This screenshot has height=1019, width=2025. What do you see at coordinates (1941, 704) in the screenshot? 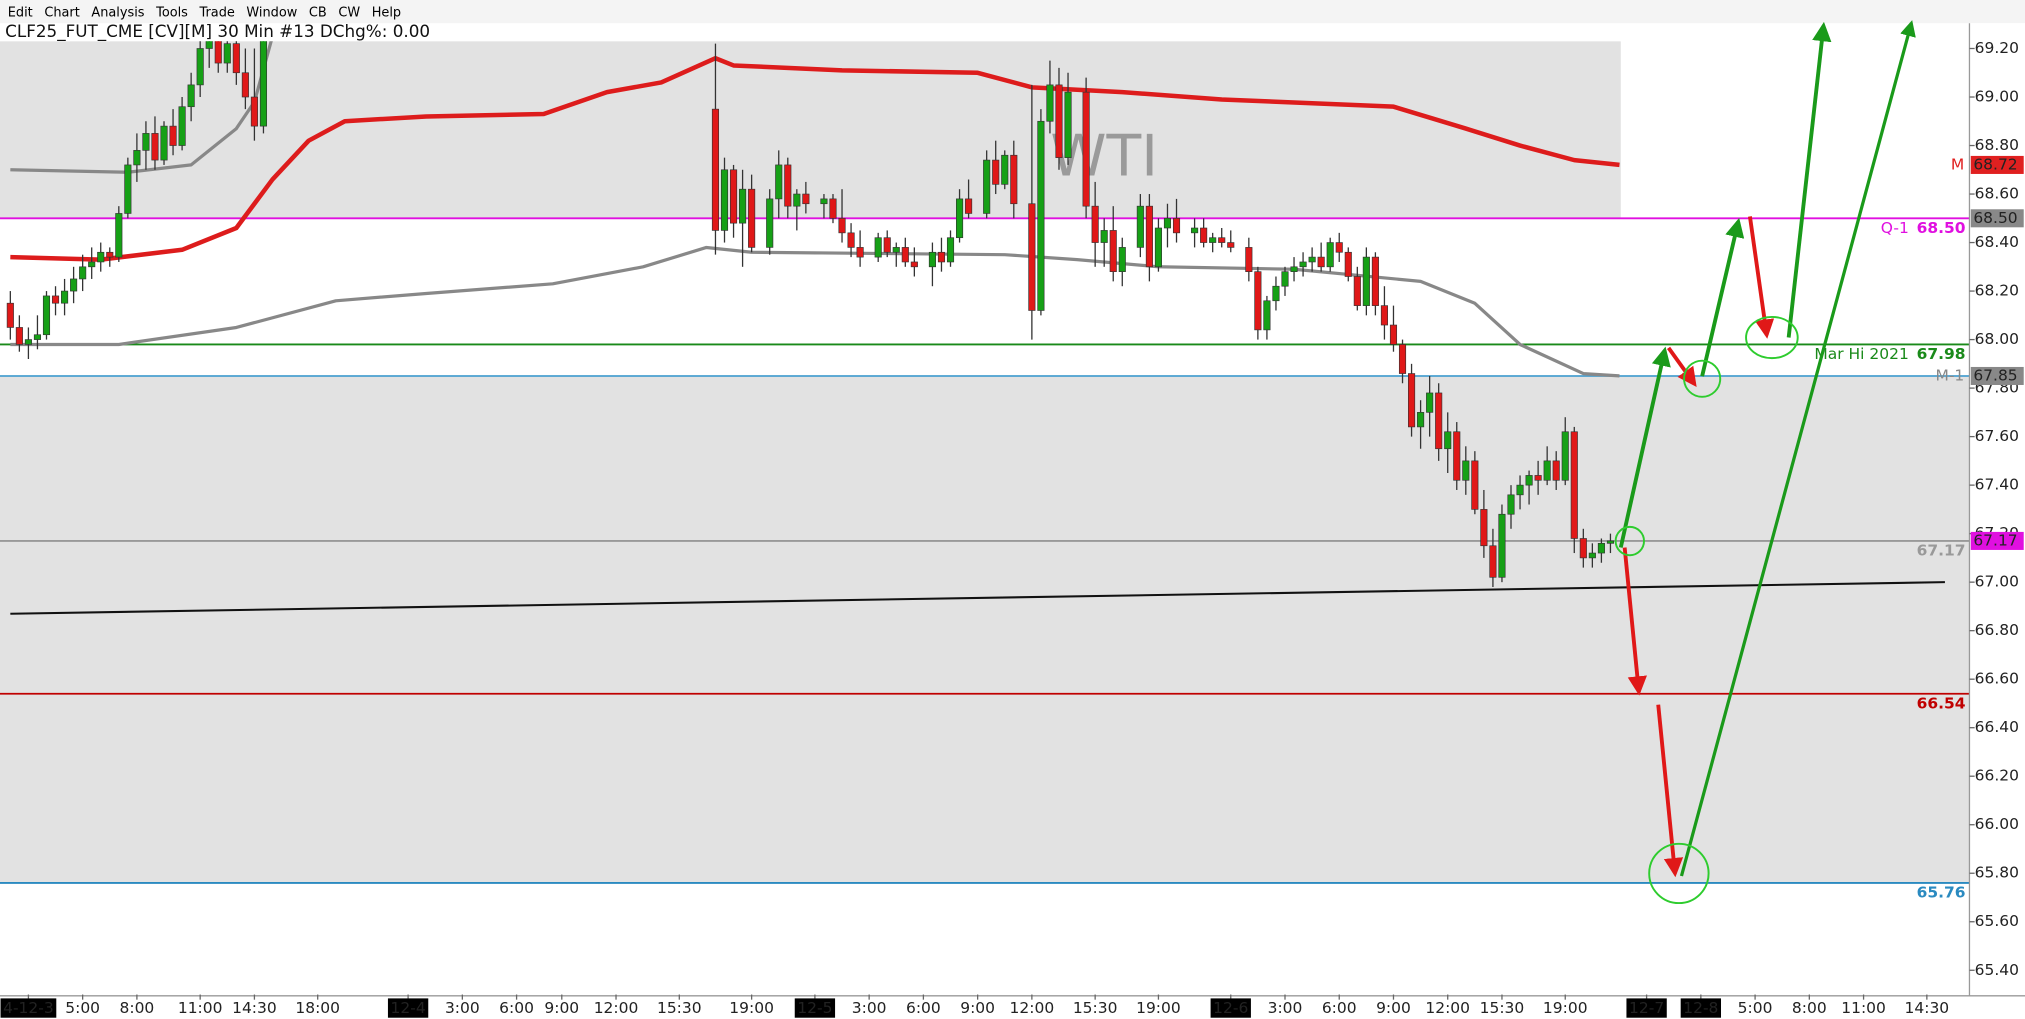
I see `level-value: 66.54` at bounding box center [1941, 704].